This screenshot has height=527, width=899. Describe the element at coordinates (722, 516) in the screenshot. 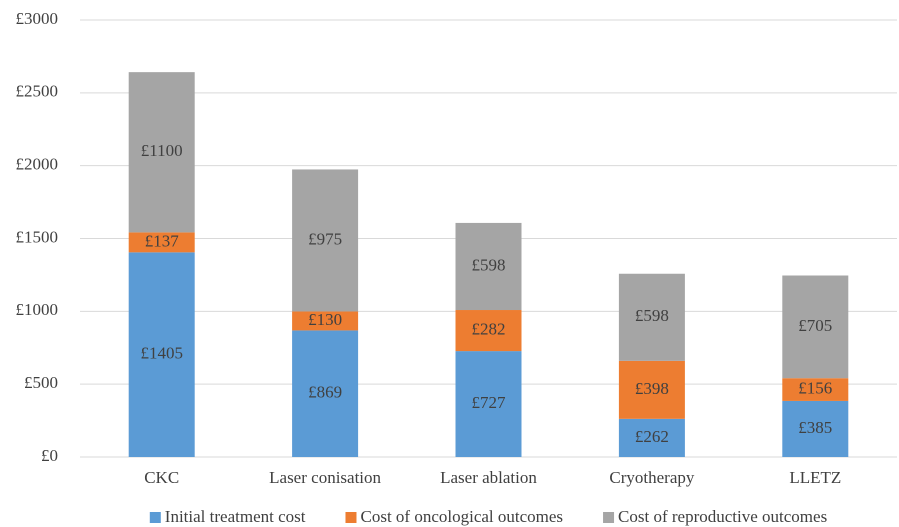

I see `legend-label: Cost of reproductive outcomes` at that location.